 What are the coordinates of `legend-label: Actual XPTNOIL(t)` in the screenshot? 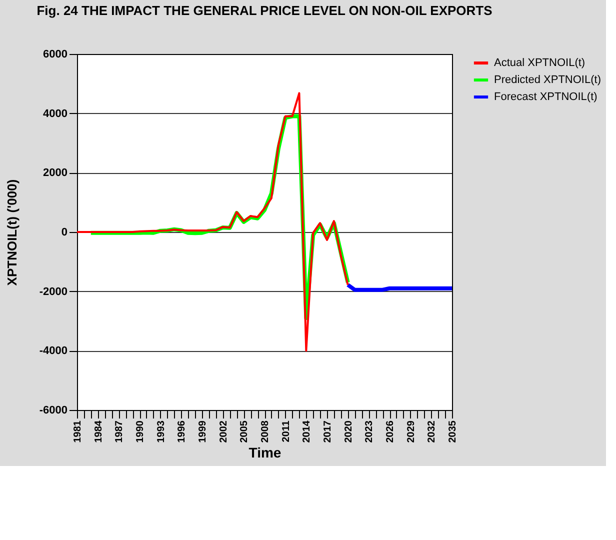 It's located at (540, 63).